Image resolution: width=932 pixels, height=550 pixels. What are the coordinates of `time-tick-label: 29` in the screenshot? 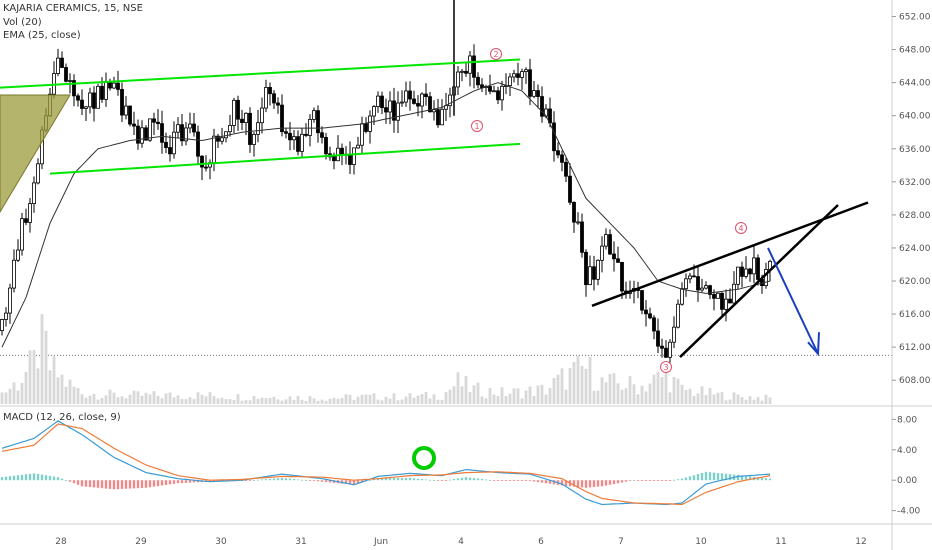 It's located at (141, 542).